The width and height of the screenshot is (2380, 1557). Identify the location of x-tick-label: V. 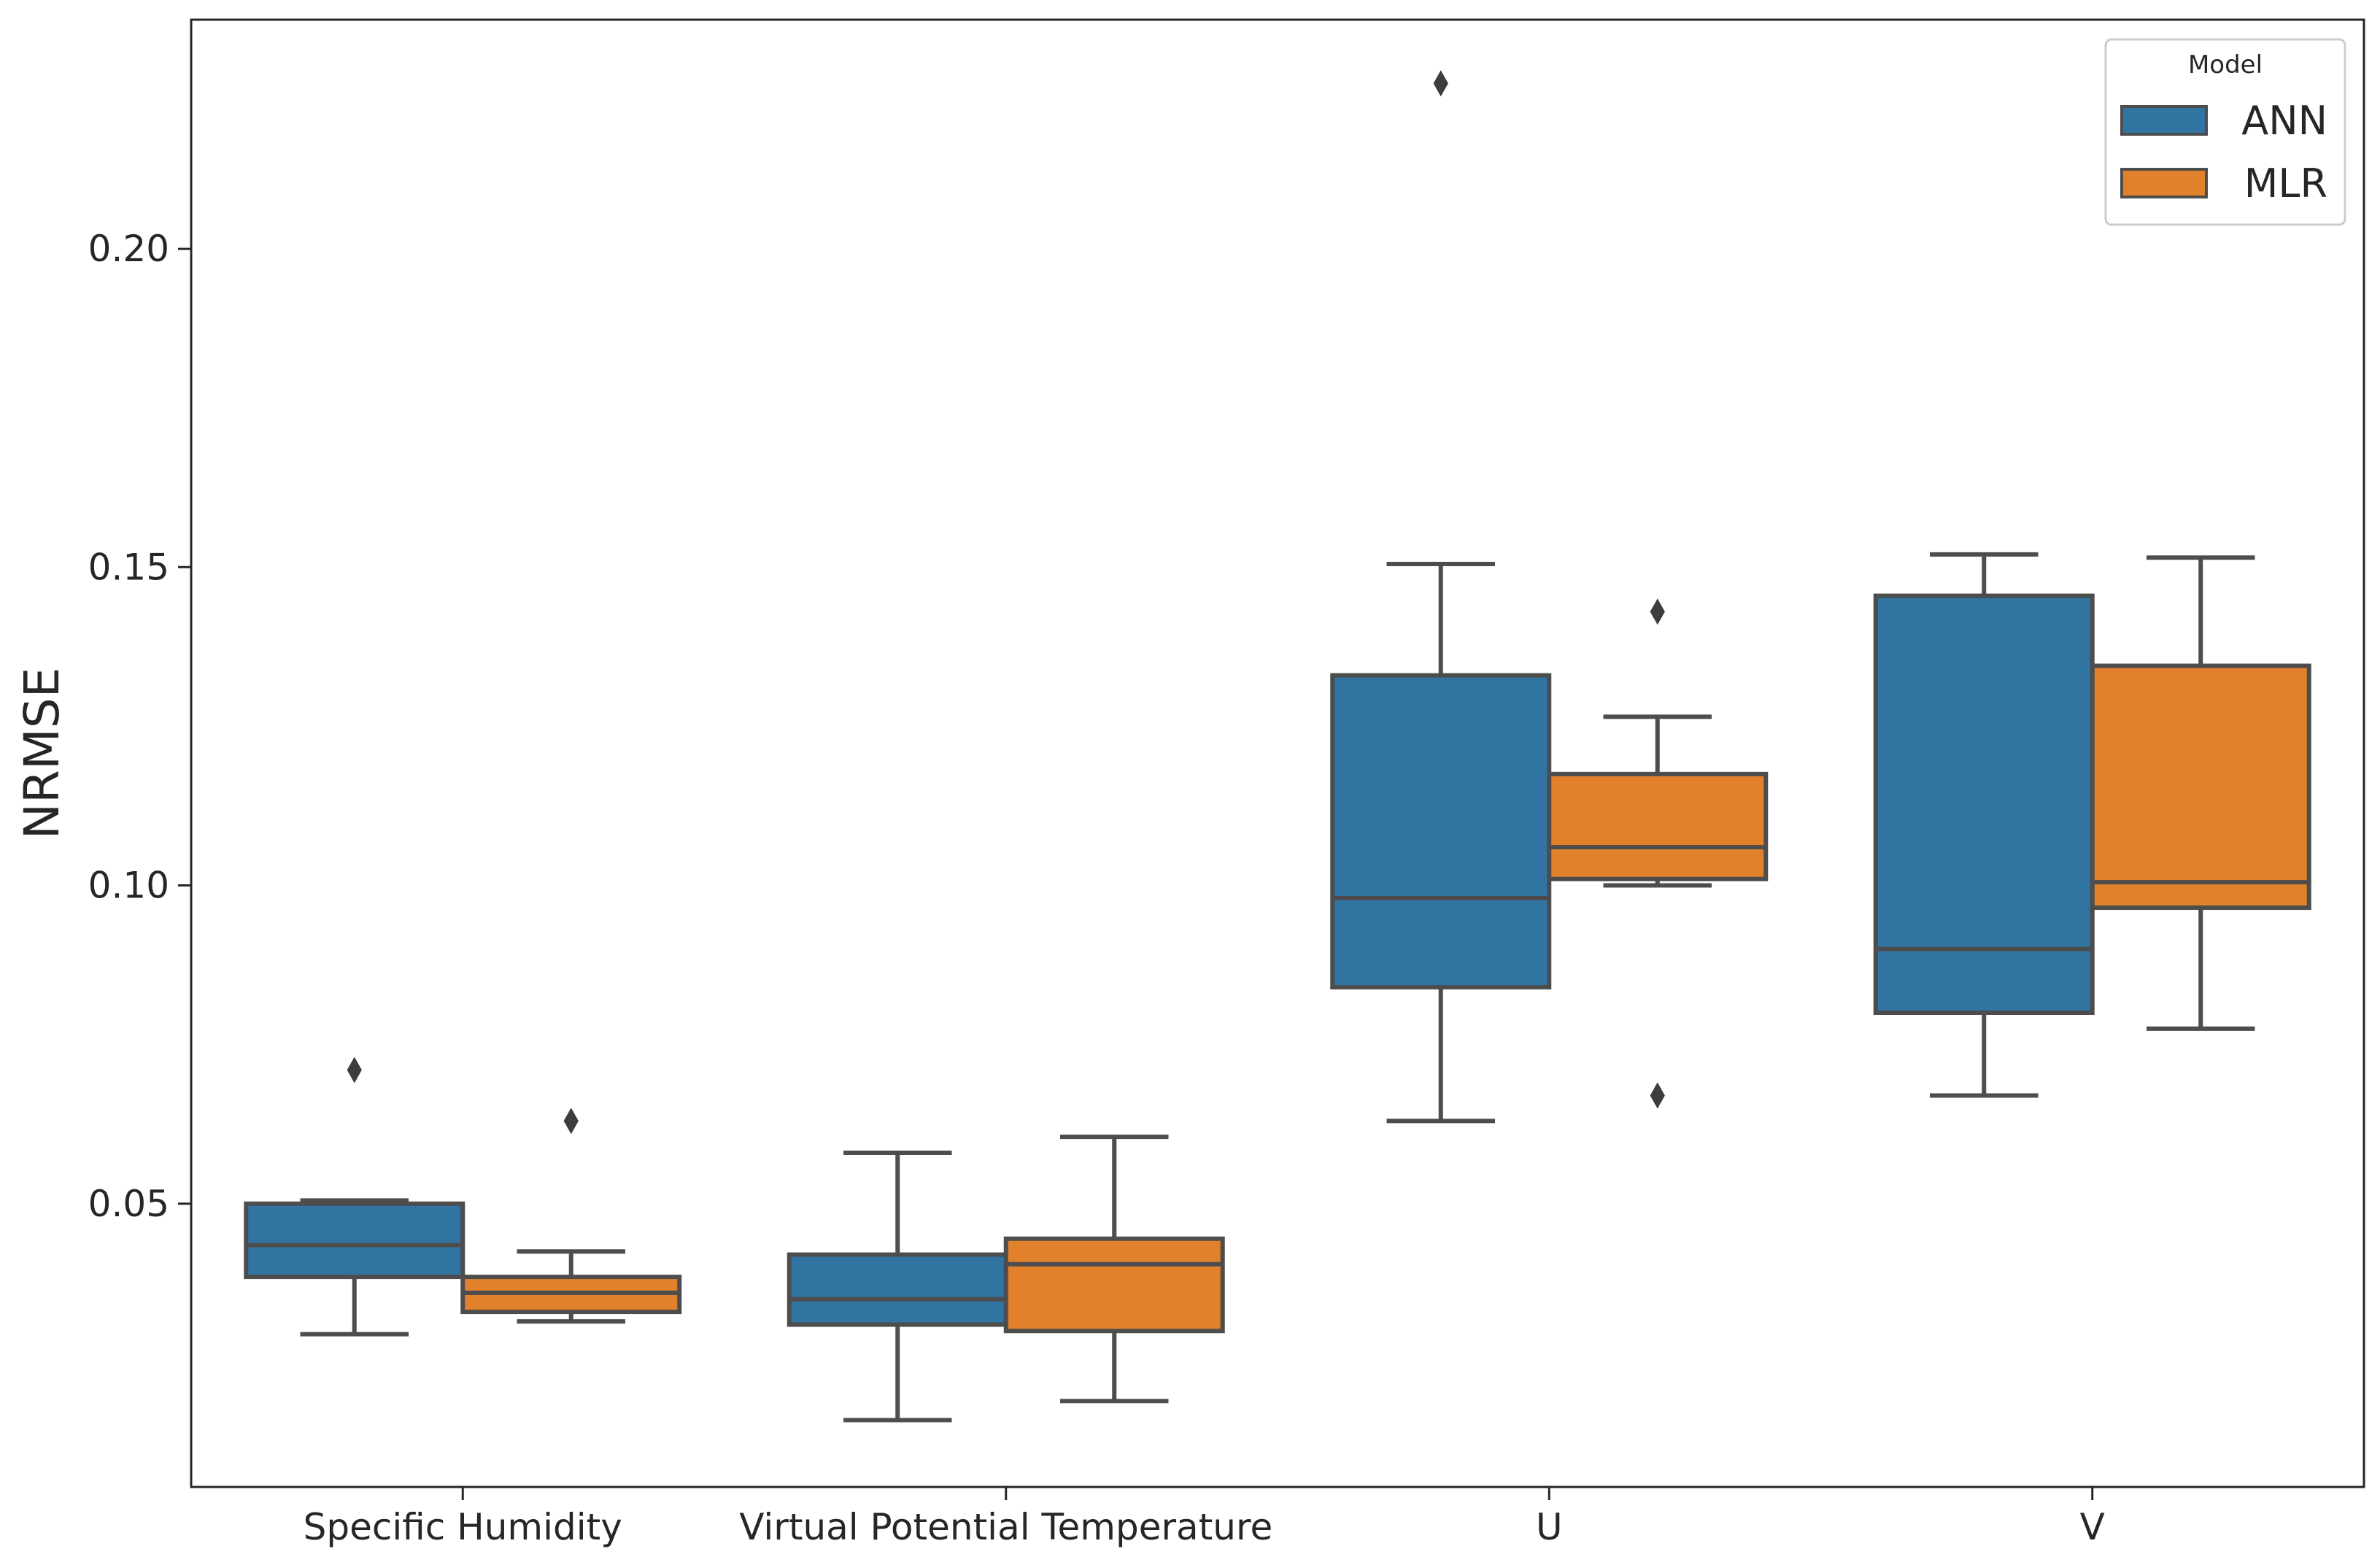
(2092, 1527).